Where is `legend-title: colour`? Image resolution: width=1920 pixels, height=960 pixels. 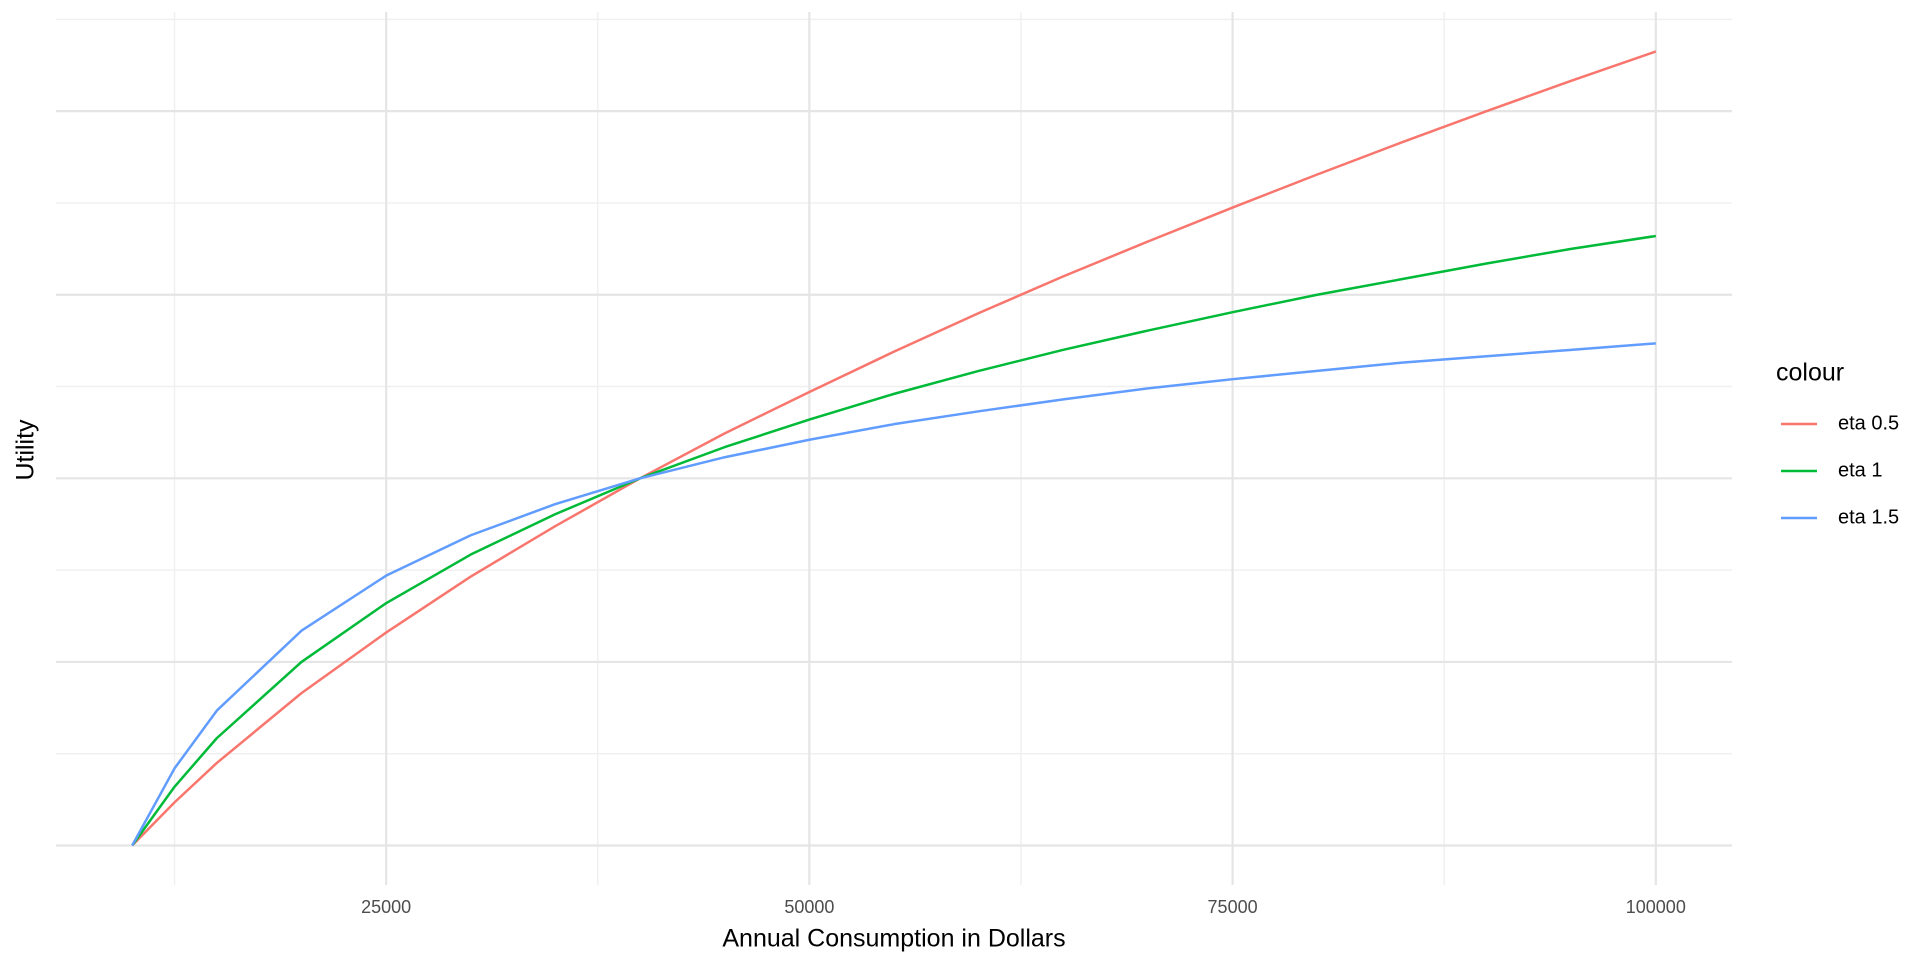
legend-title: colour is located at coordinates (1810, 373).